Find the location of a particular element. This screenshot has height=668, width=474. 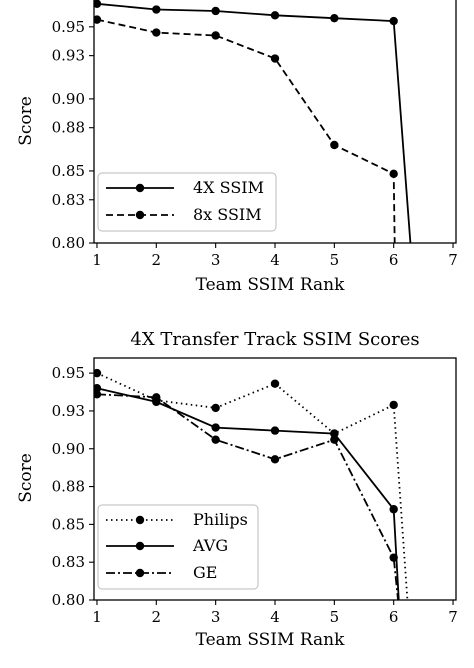

legend-label: 4X SSIM is located at coordinates (228, 187).